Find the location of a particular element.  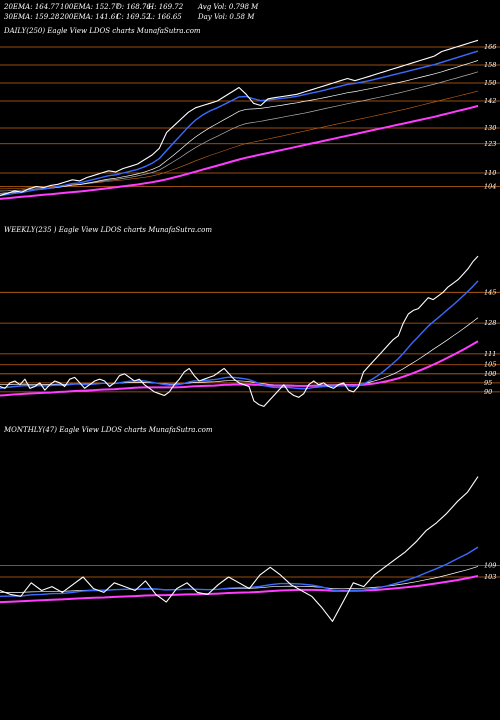

header-stat: 100EMA: 152.77 is located at coordinates (90, 7).